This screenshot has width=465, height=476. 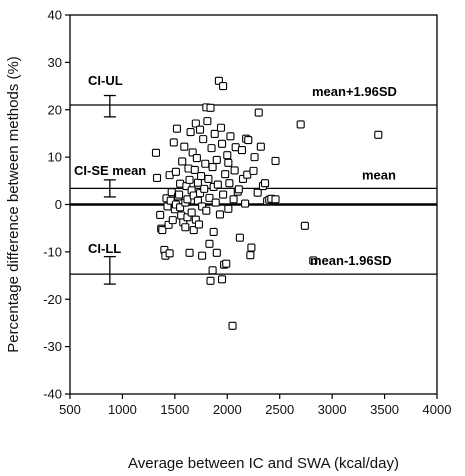 I want to click on x-tick-label: 500, so click(x=70, y=409).